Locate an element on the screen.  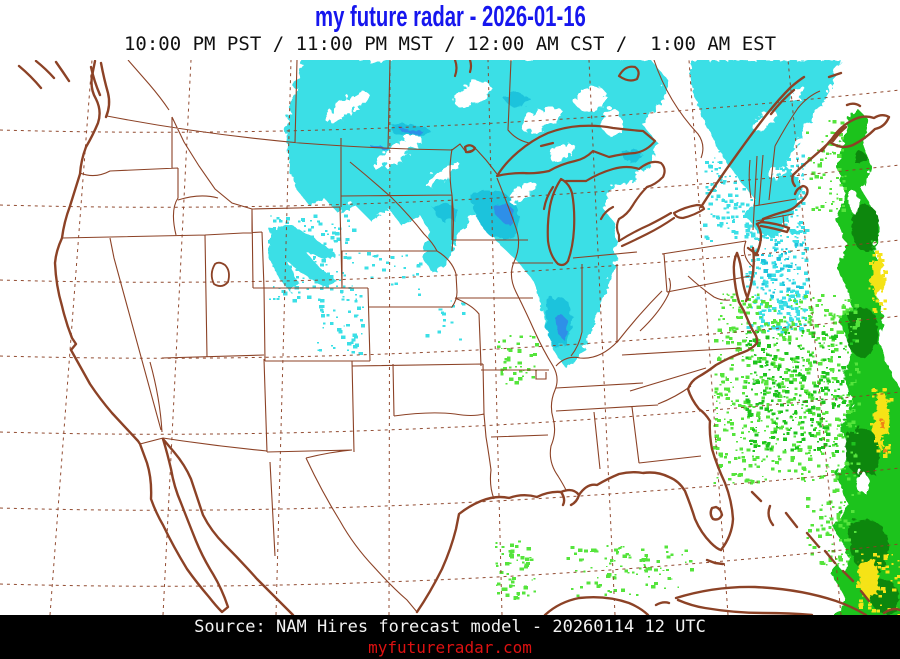
heavy-snow-illinois is located at coordinates (559, 325).